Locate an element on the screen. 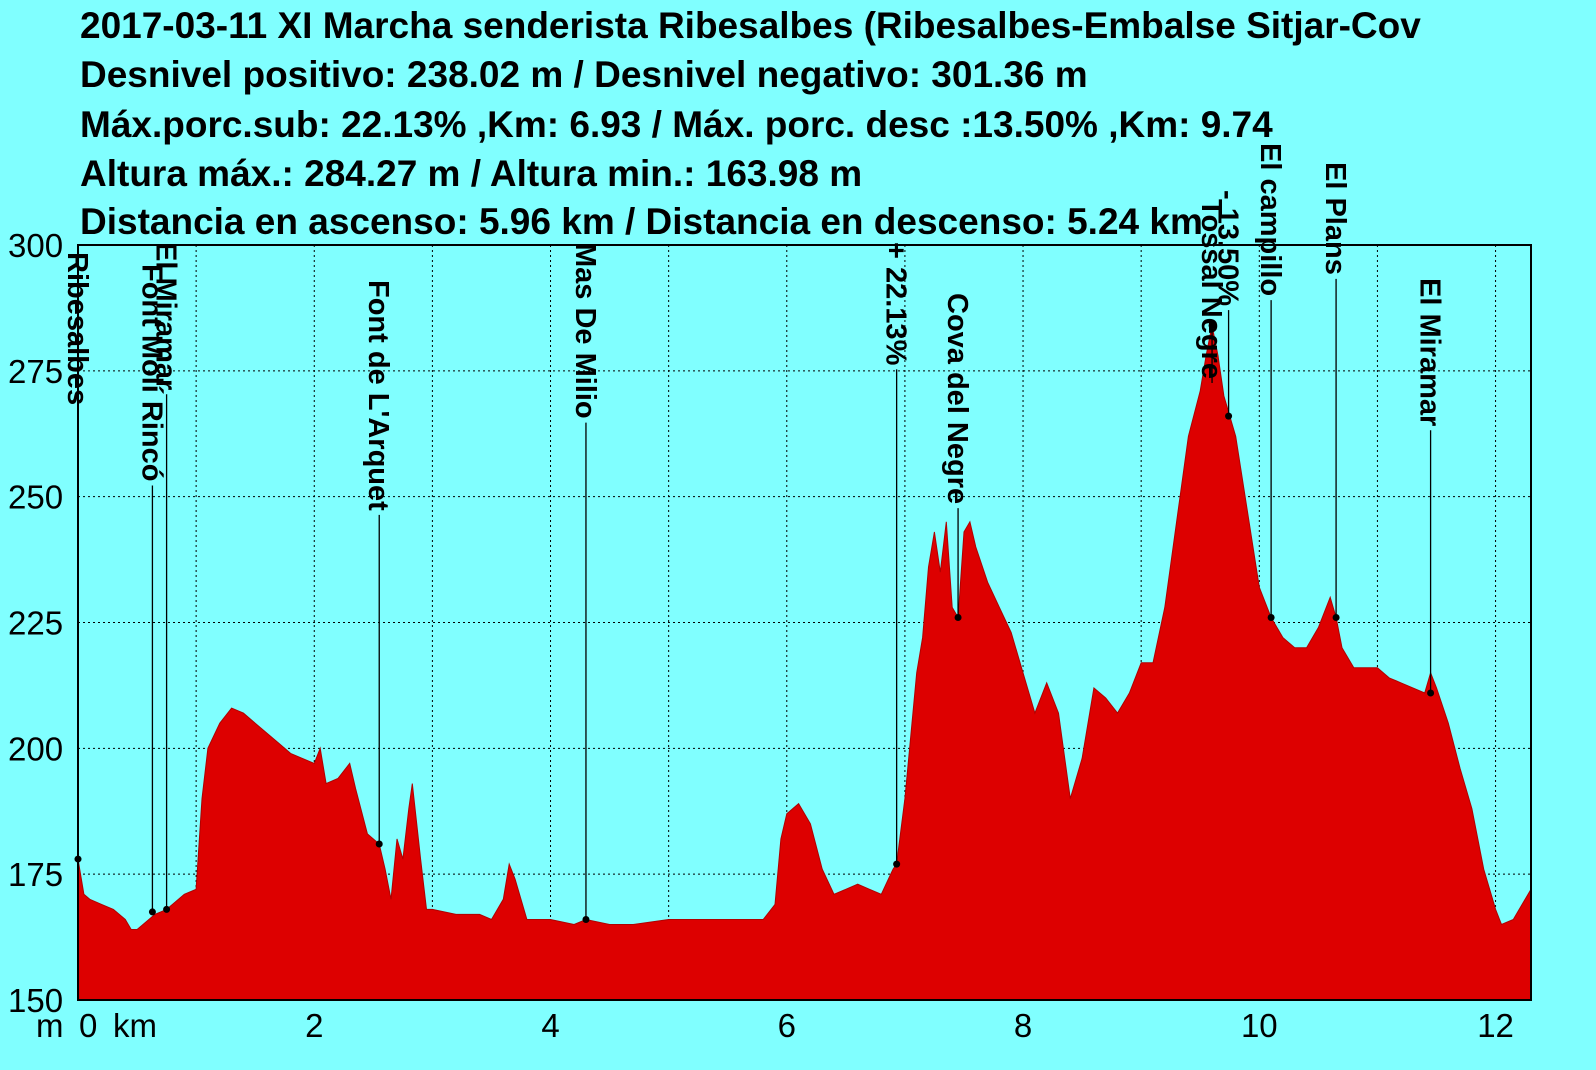 The width and height of the screenshot is (1596, 1070). x-tick-label: 6 is located at coordinates (787, 1025).